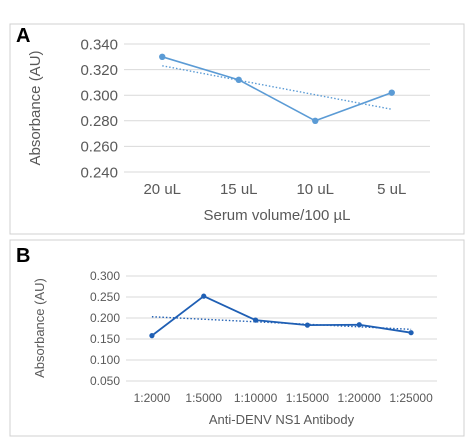 Image resolution: width=474 pixels, height=440 pixels. I want to click on panel-letter: A, so click(23, 36).